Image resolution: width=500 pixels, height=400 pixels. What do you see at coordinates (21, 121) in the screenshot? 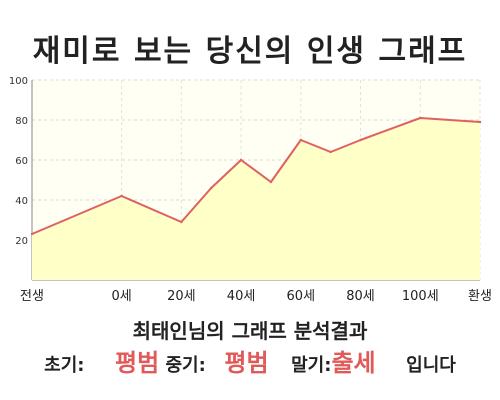
I see `y-tick-label: 80` at bounding box center [21, 121].